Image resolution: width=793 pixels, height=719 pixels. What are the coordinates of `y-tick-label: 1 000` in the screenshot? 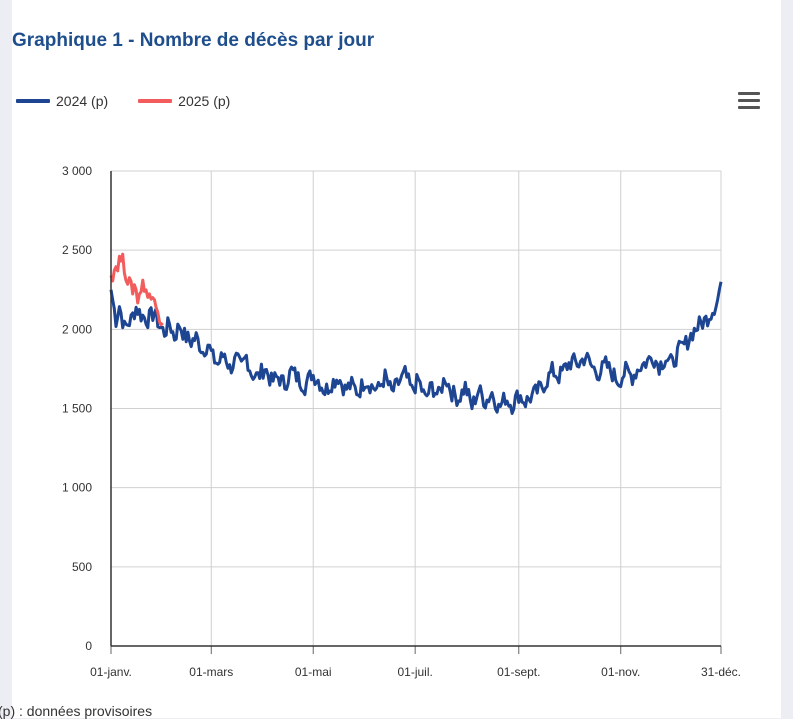 It's located at (77, 488).